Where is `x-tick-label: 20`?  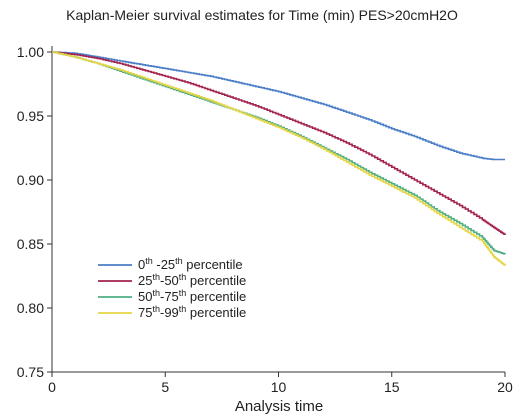 x-tick-label: 20 is located at coordinates (505, 387).